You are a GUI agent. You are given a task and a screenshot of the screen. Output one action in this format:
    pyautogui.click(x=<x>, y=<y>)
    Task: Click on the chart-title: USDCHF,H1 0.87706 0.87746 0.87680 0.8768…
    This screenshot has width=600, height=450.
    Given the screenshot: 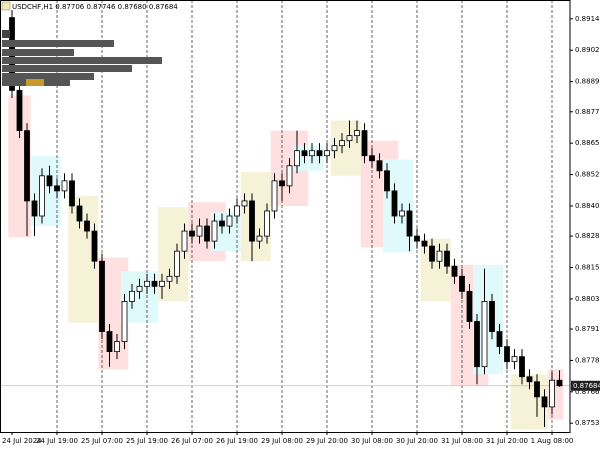 What is the action you would take?
    pyautogui.click(x=95, y=7)
    